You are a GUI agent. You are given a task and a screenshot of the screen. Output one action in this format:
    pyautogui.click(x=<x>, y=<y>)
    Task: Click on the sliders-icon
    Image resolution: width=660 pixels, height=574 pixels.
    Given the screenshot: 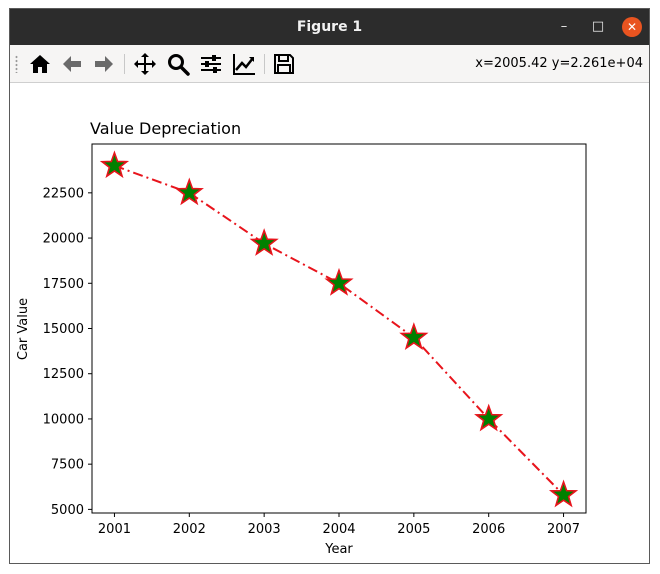 What is the action you would take?
    pyautogui.click(x=211, y=64)
    